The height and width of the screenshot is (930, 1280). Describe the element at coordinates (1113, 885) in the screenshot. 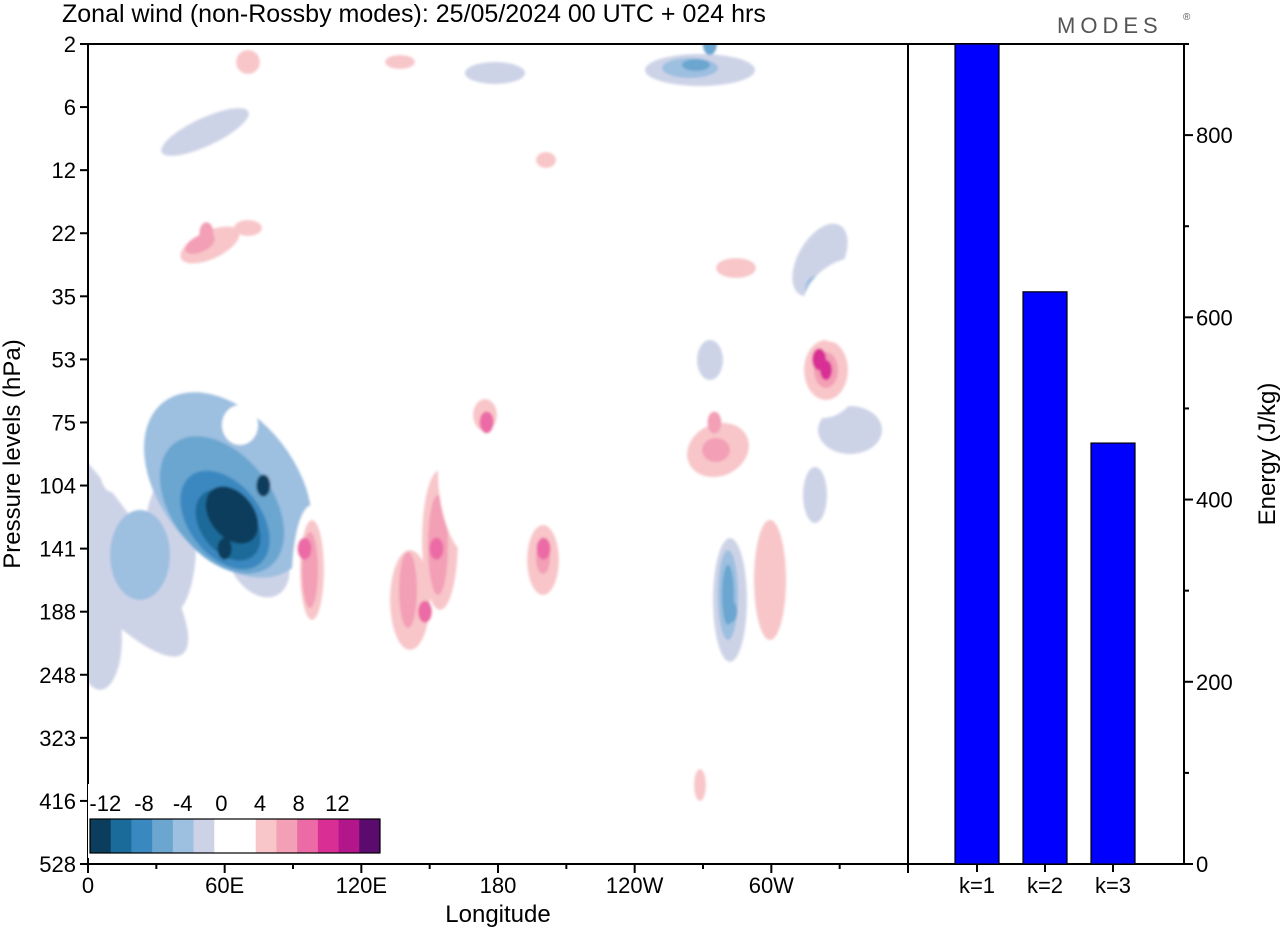

I see `mode-tick-label: k=3` at that location.